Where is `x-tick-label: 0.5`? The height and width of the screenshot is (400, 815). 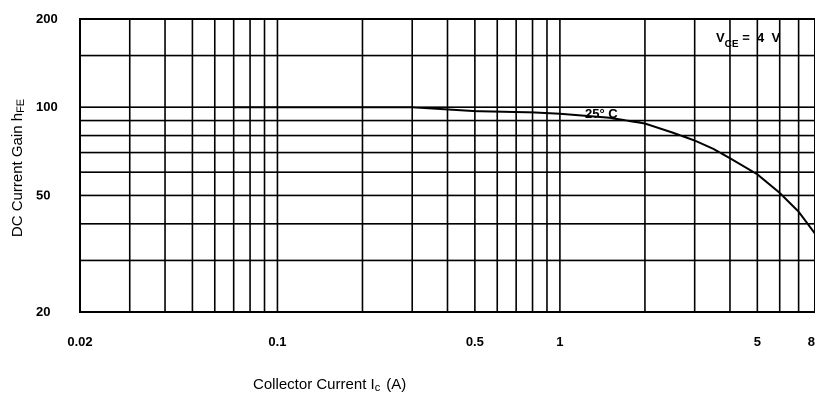 x-tick-label: 0.5 is located at coordinates (475, 341).